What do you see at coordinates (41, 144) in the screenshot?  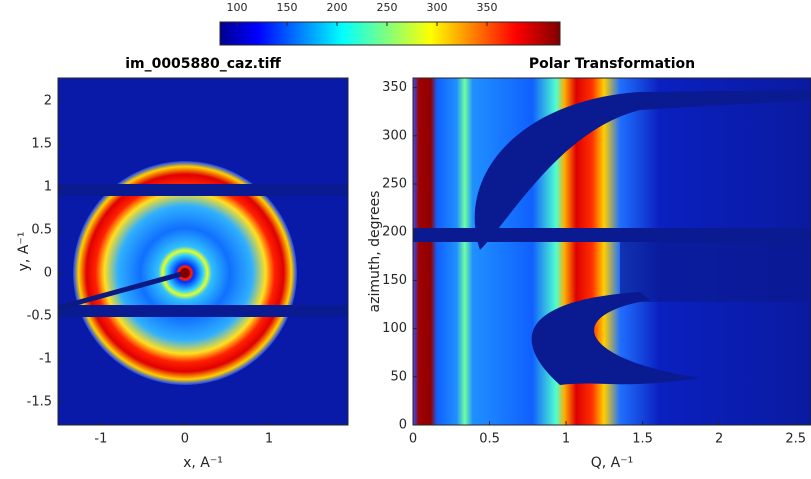 I see `y-tick-label: 1.5` at bounding box center [41, 144].